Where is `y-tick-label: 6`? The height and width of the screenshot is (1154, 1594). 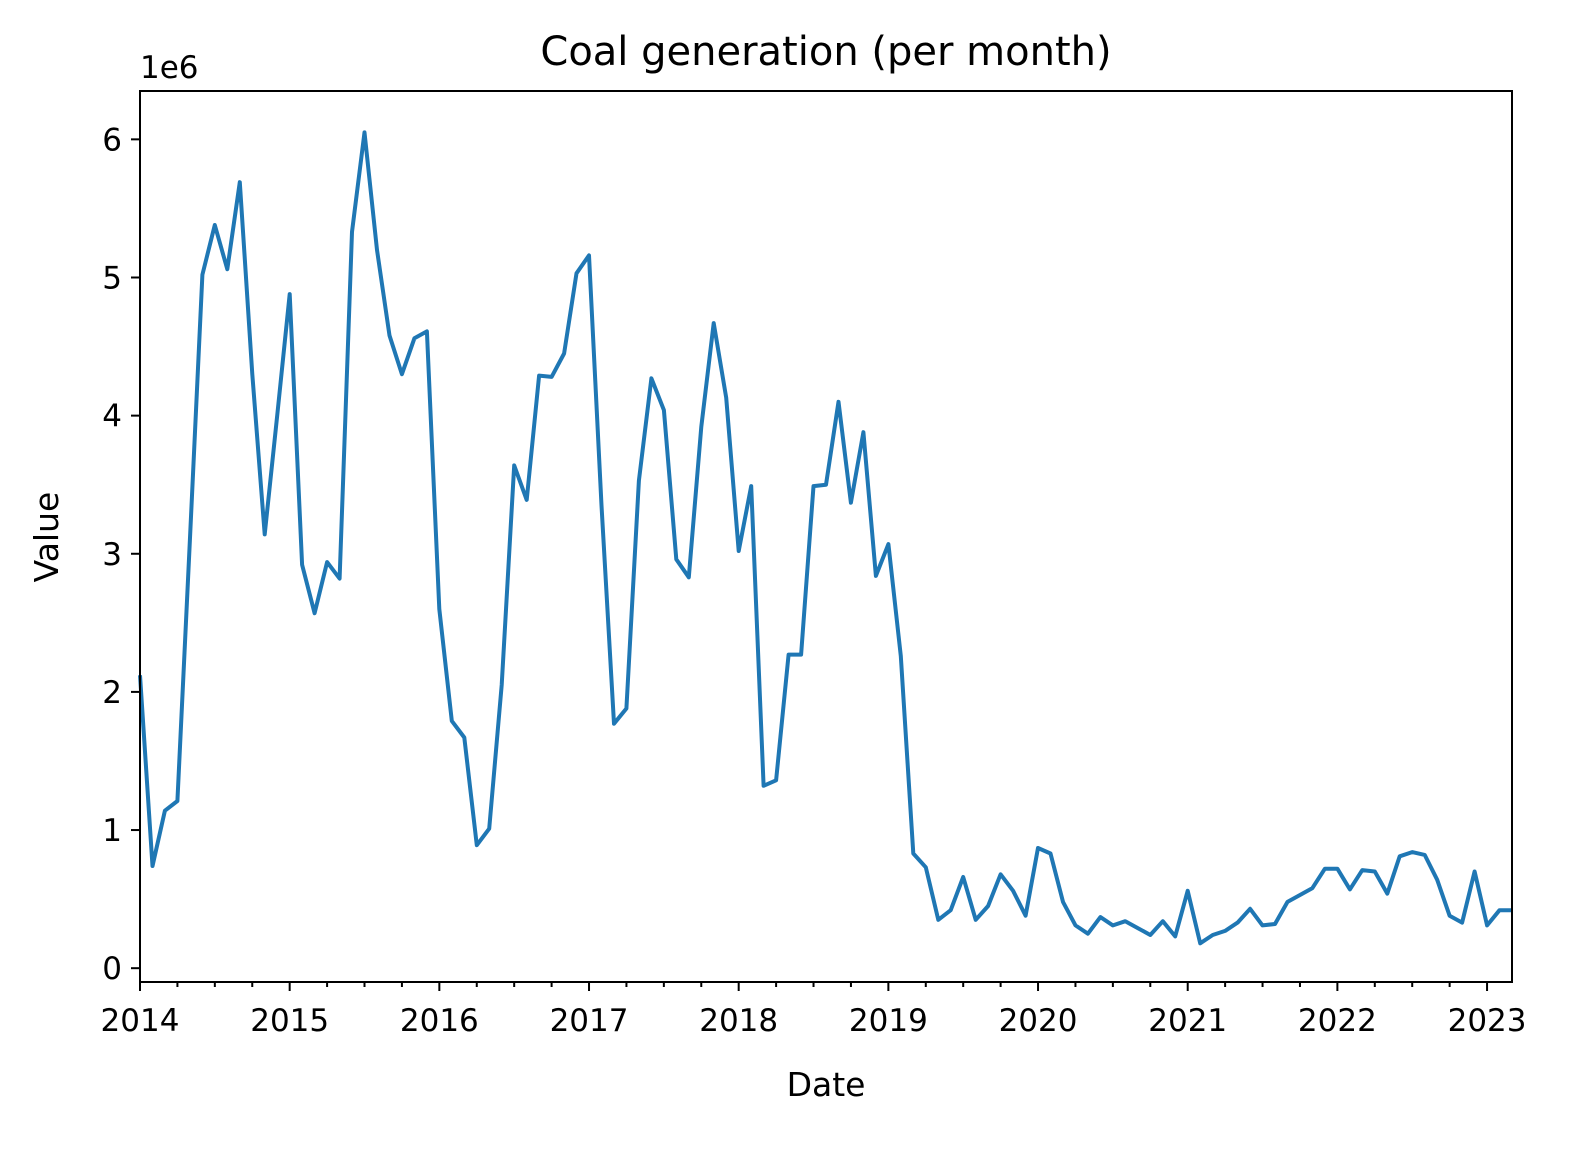
y-tick-label: 6 is located at coordinates (112, 140).